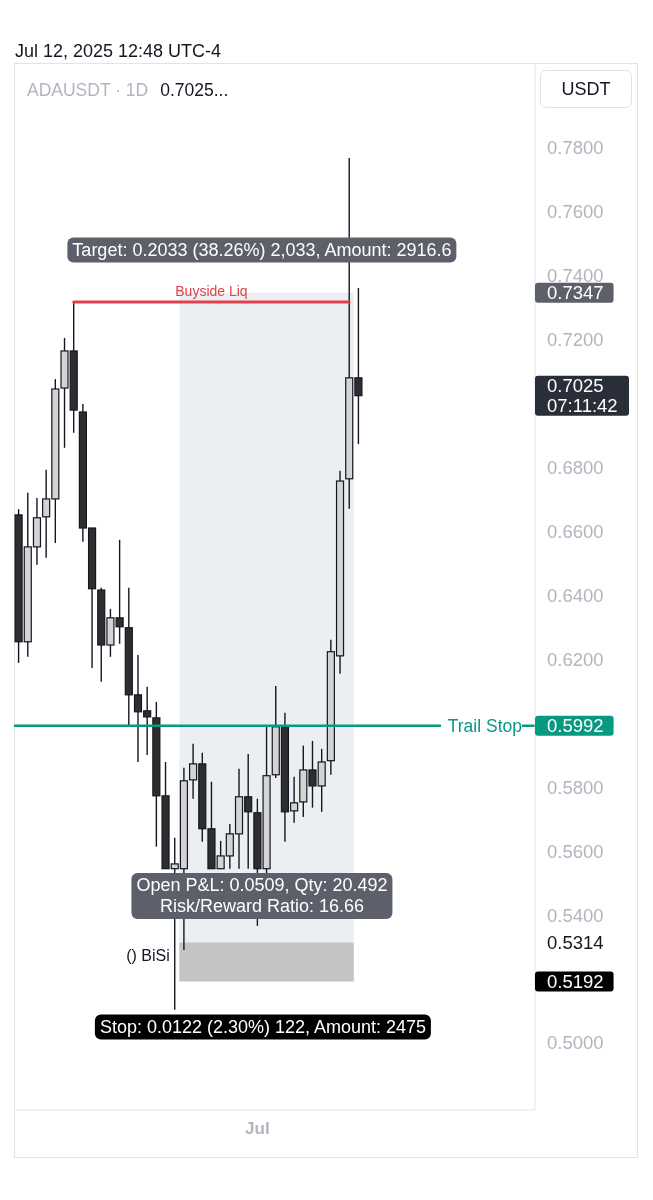 This screenshot has height=1200, width=653. Describe the element at coordinates (262, 250) in the screenshot. I see `annotation: Target: 0.2033 (38.26%) 2,033, Amount: 2916.6` at that location.